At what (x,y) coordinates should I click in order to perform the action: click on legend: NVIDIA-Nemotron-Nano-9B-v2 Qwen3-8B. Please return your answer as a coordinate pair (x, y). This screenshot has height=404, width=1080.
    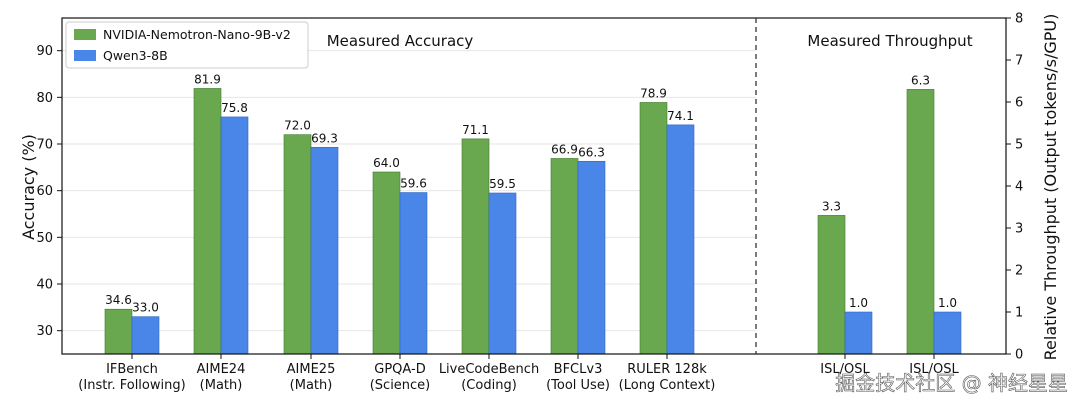
    Looking at the image, I should click on (187, 45).